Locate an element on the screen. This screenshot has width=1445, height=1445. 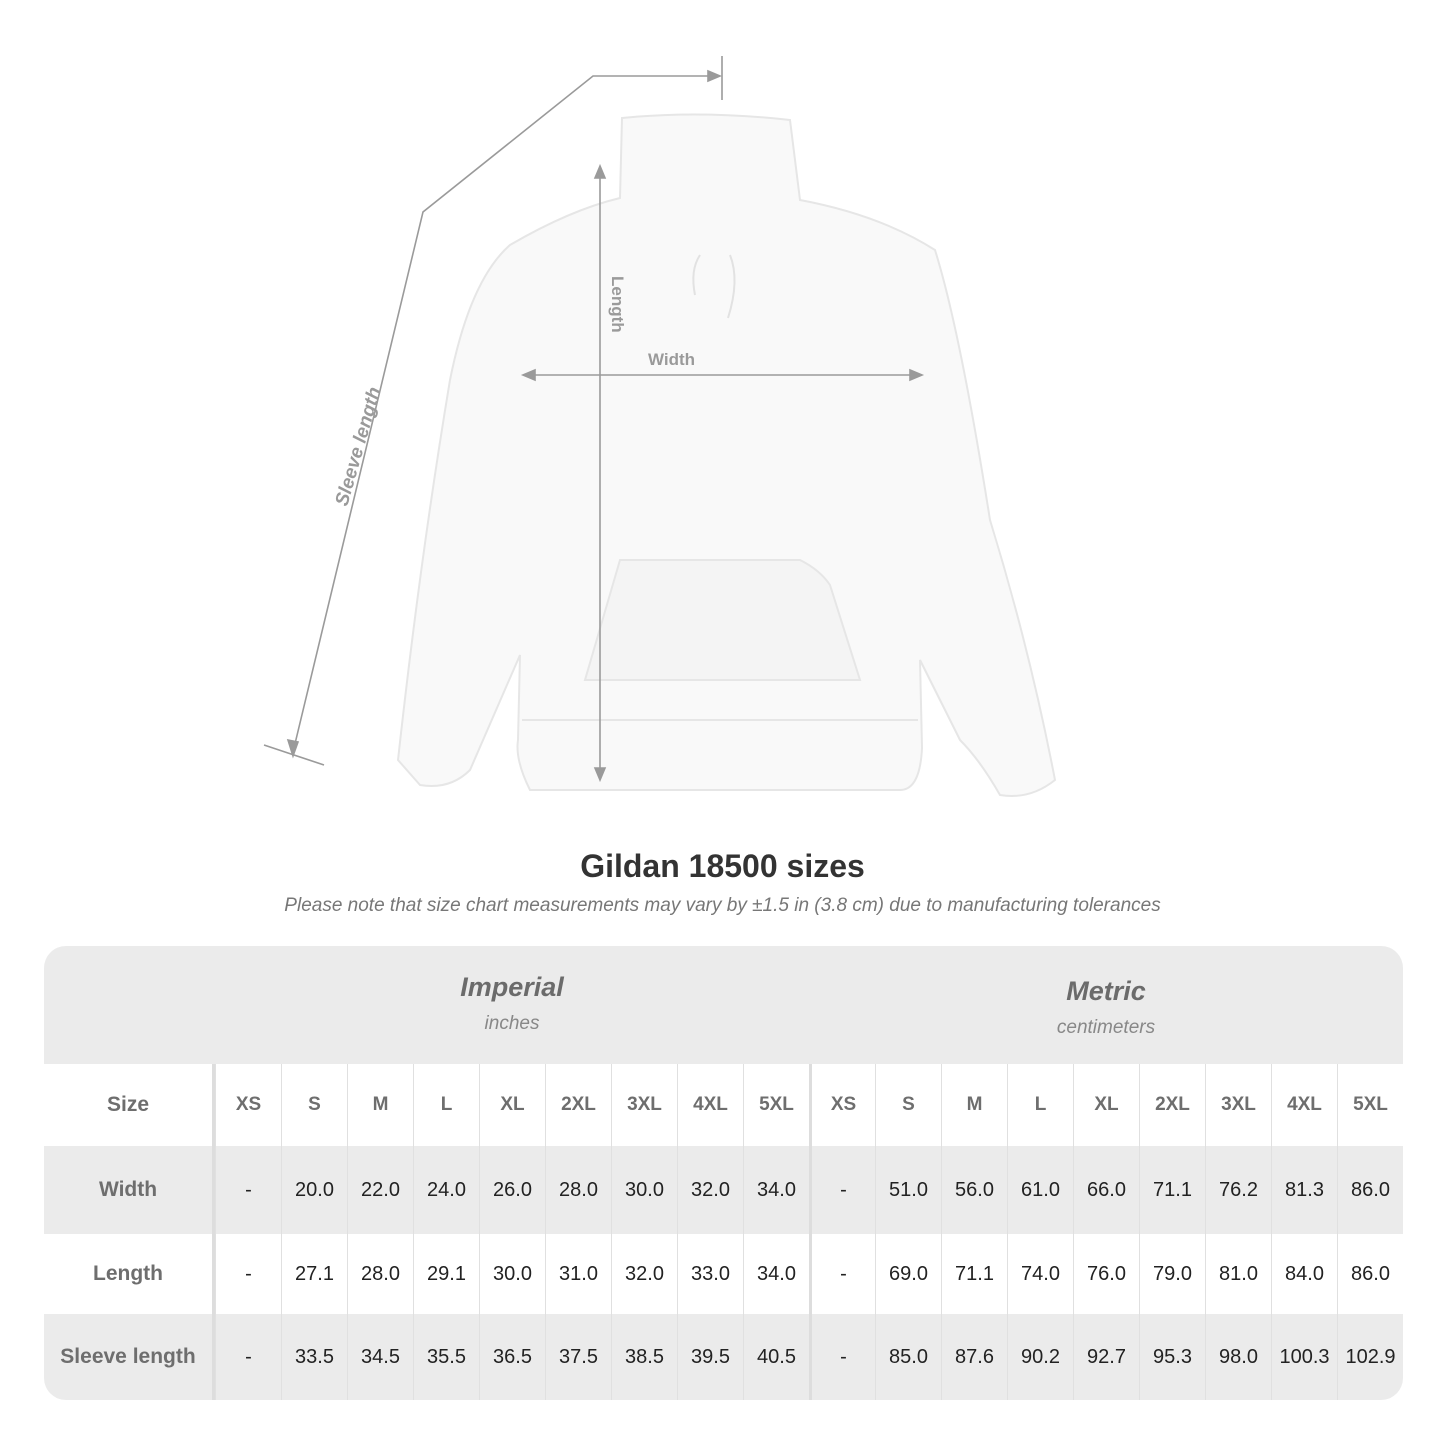
table-cell: 27.1 is located at coordinates (314, 1274).